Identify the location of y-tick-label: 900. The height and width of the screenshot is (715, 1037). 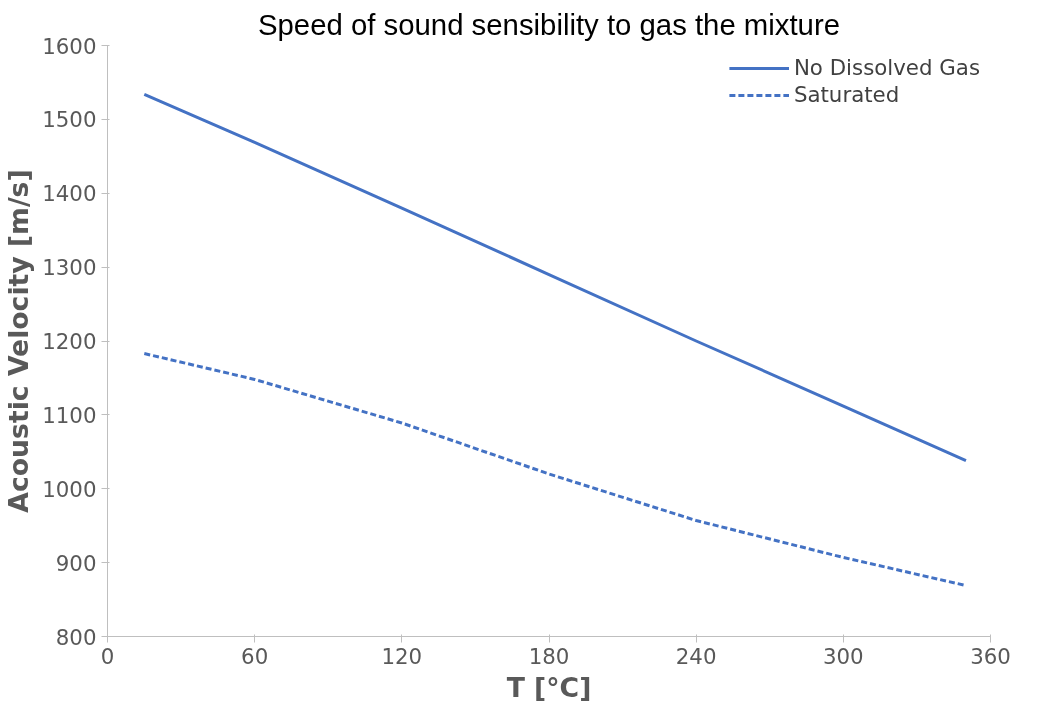
(76, 563).